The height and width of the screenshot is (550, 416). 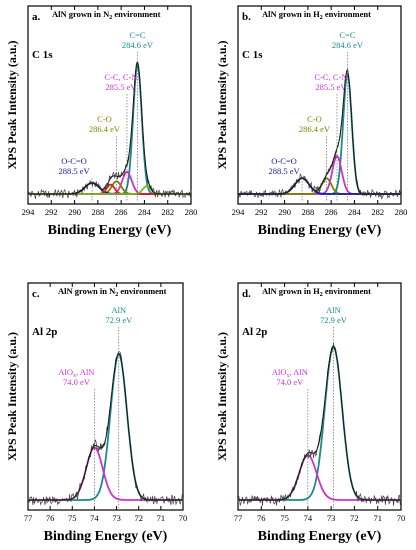 I want to click on panel-letter: c., so click(x=36, y=294).